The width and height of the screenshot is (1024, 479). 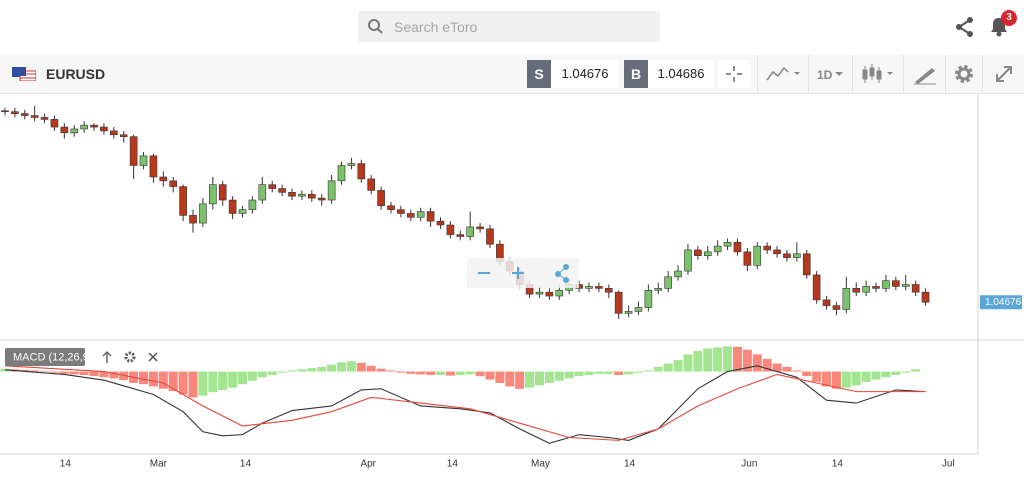 What do you see at coordinates (825, 75) in the screenshot?
I see `timeframe-button: 1D` at bounding box center [825, 75].